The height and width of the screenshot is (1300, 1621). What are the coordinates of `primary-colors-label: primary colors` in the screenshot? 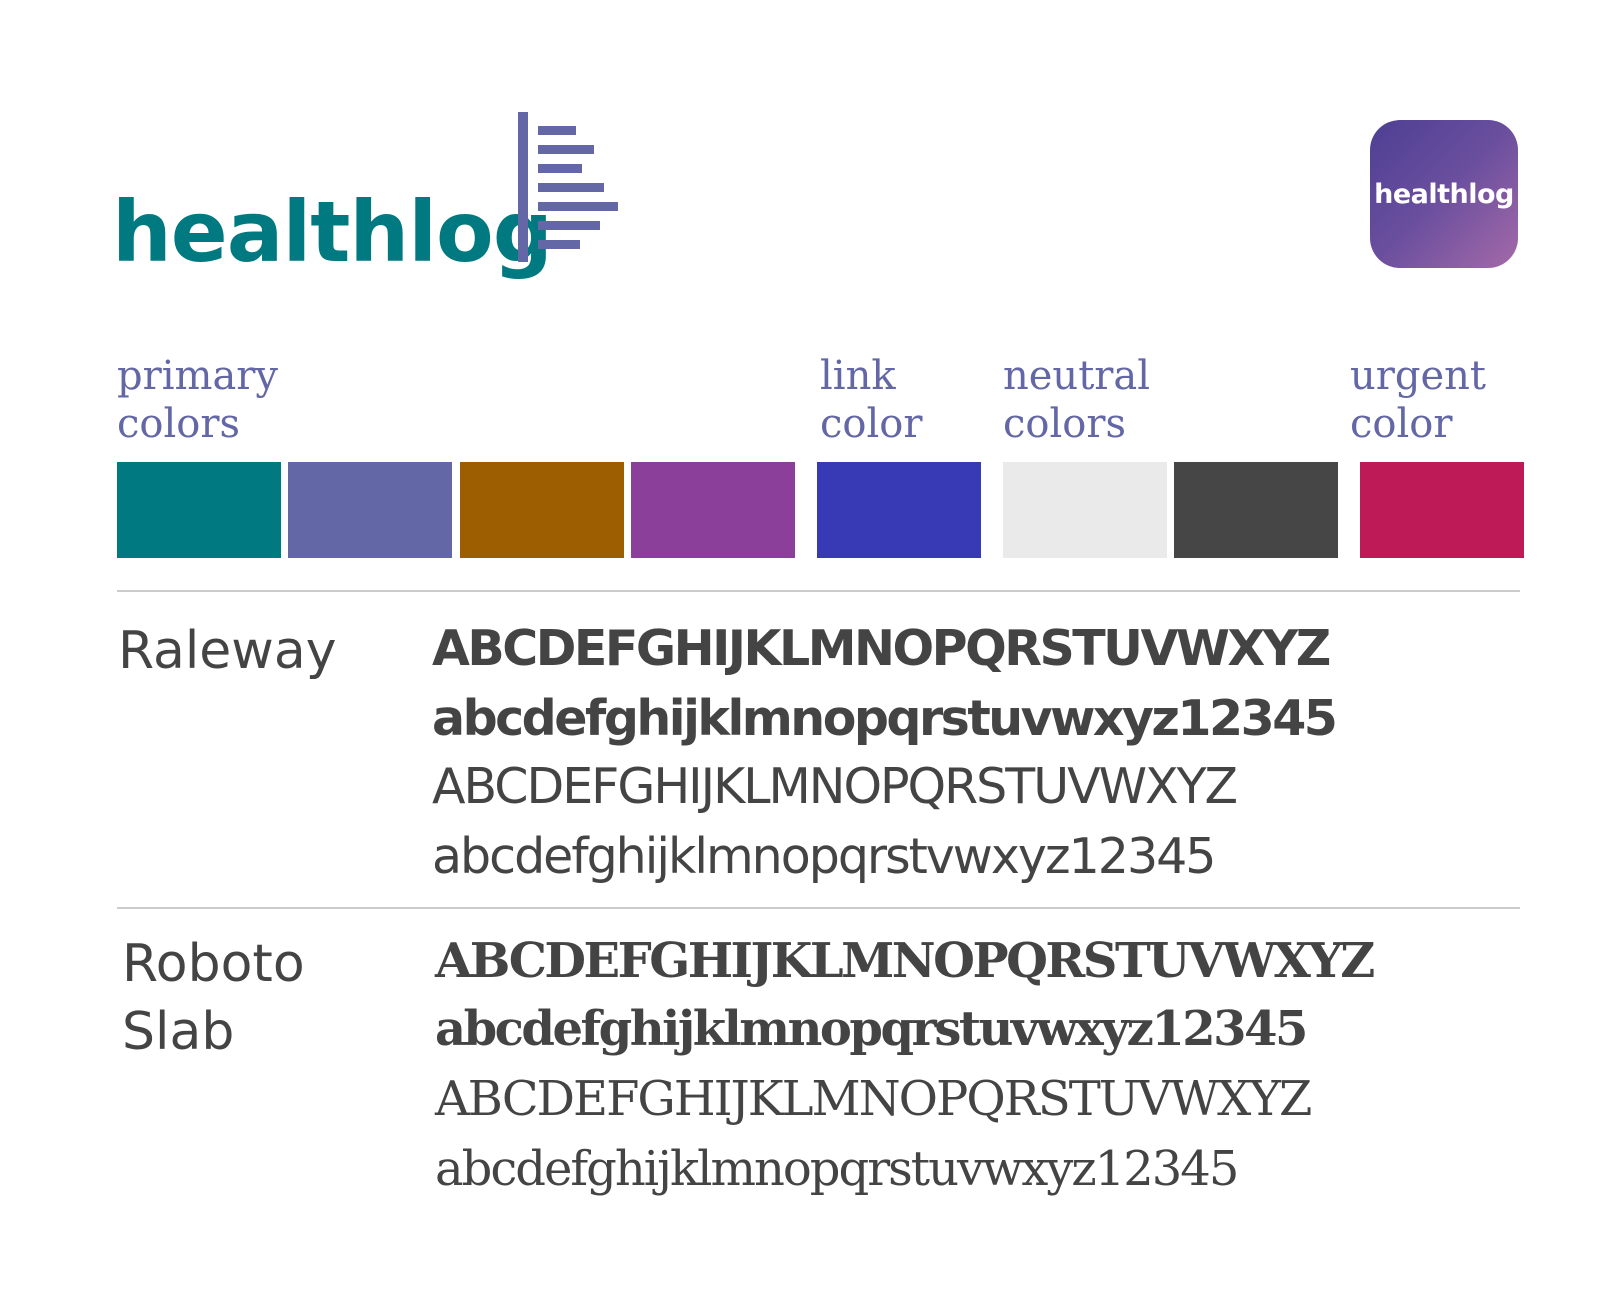 It's located at (197, 400).